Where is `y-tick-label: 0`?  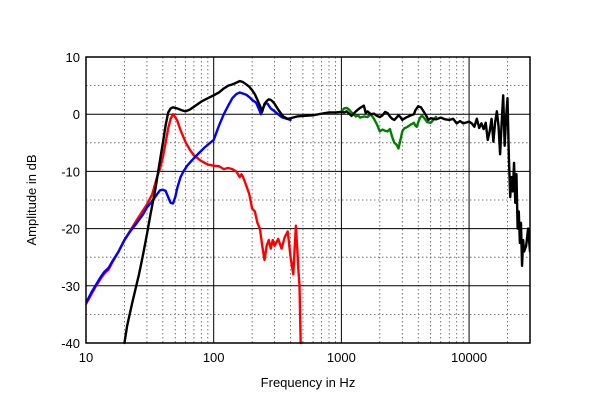
y-tick-label: 0 is located at coordinates (76, 114).